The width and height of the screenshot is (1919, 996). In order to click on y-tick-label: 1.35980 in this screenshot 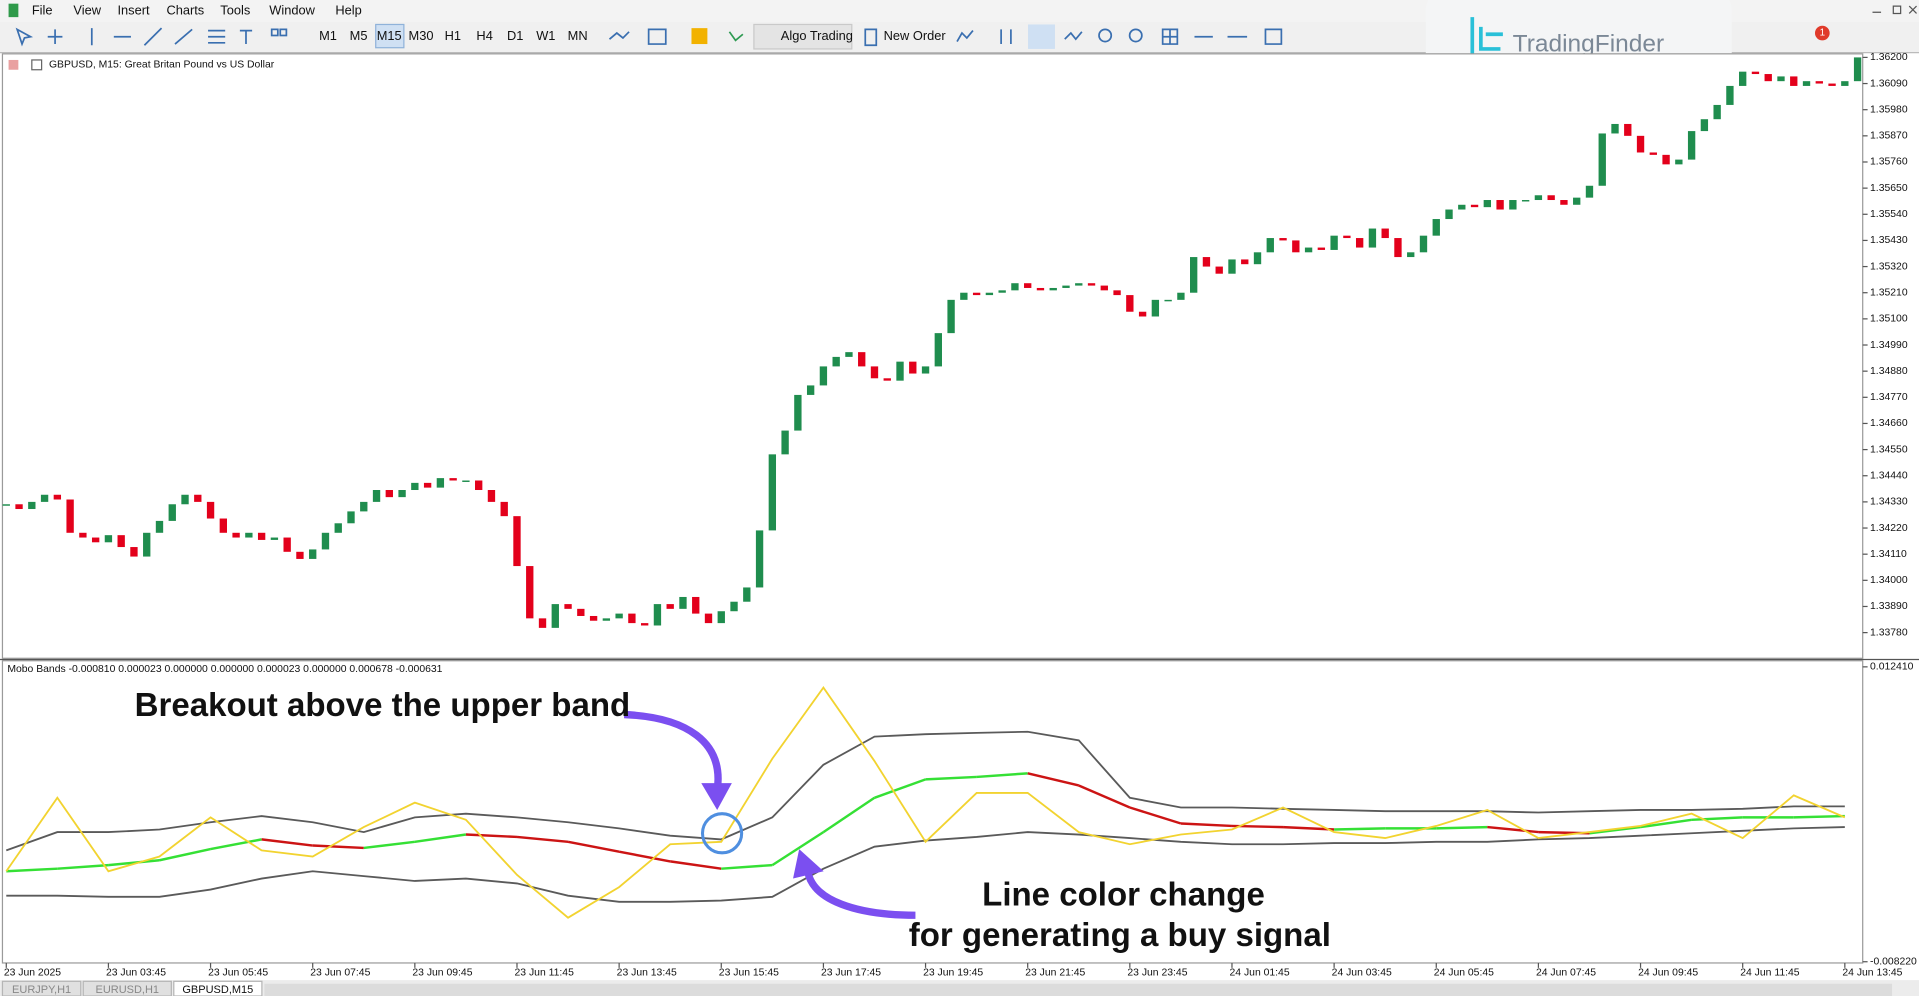, I will do `click(1889, 109)`.